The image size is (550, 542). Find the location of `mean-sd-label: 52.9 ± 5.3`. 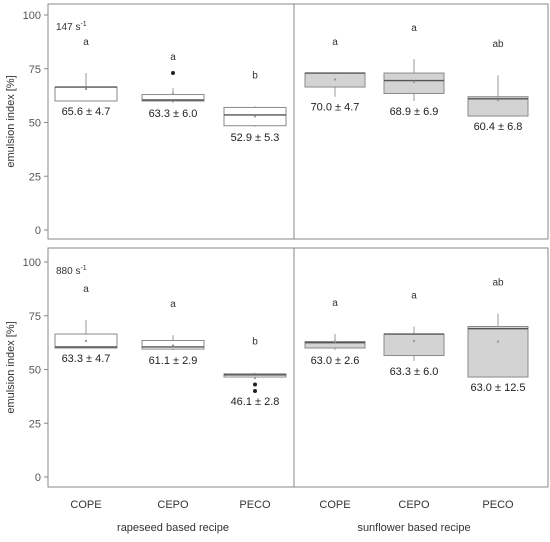

mean-sd-label: 52.9 ± 5.3 is located at coordinates (255, 138).